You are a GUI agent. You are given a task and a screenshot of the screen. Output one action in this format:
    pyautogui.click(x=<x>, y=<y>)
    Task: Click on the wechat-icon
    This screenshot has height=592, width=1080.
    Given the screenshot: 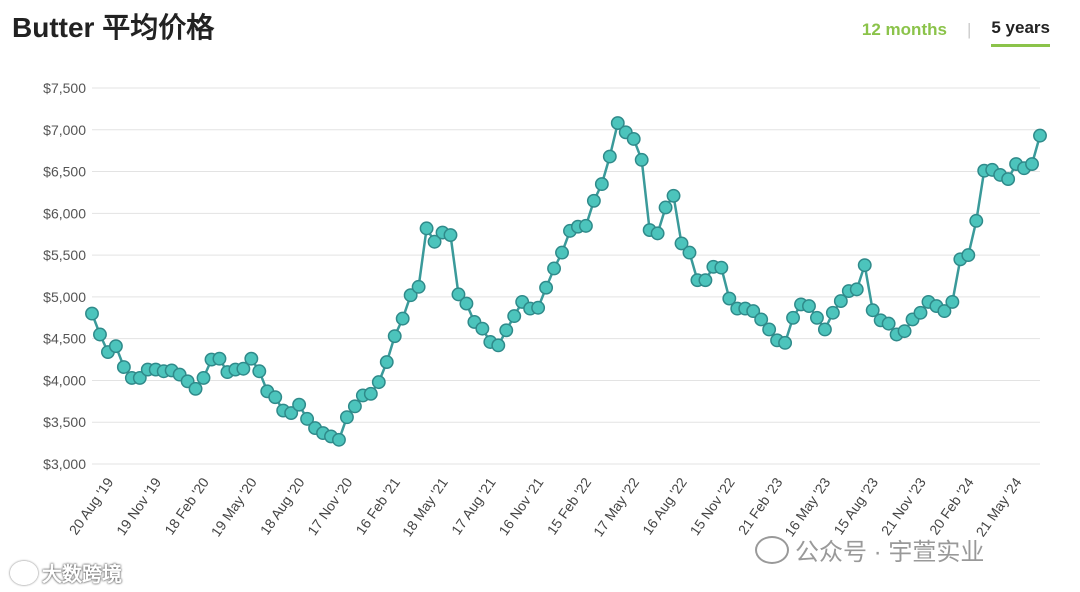 What is the action you would take?
    pyautogui.click(x=772, y=549)
    